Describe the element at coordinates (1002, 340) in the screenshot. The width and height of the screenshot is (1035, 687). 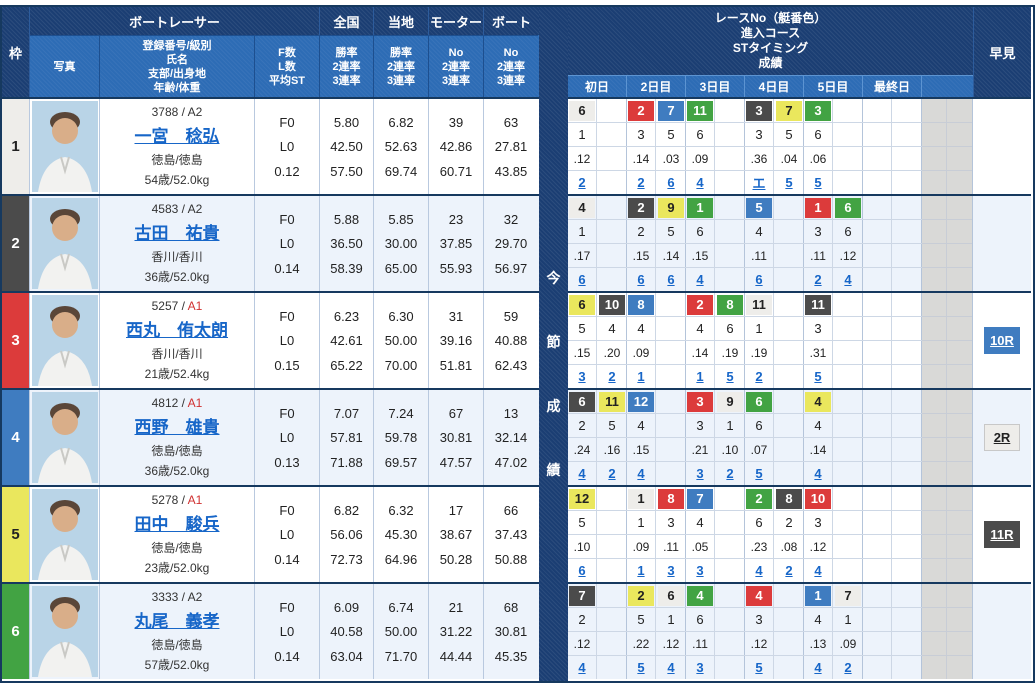
I see `hayami-race-link: 10R` at that location.